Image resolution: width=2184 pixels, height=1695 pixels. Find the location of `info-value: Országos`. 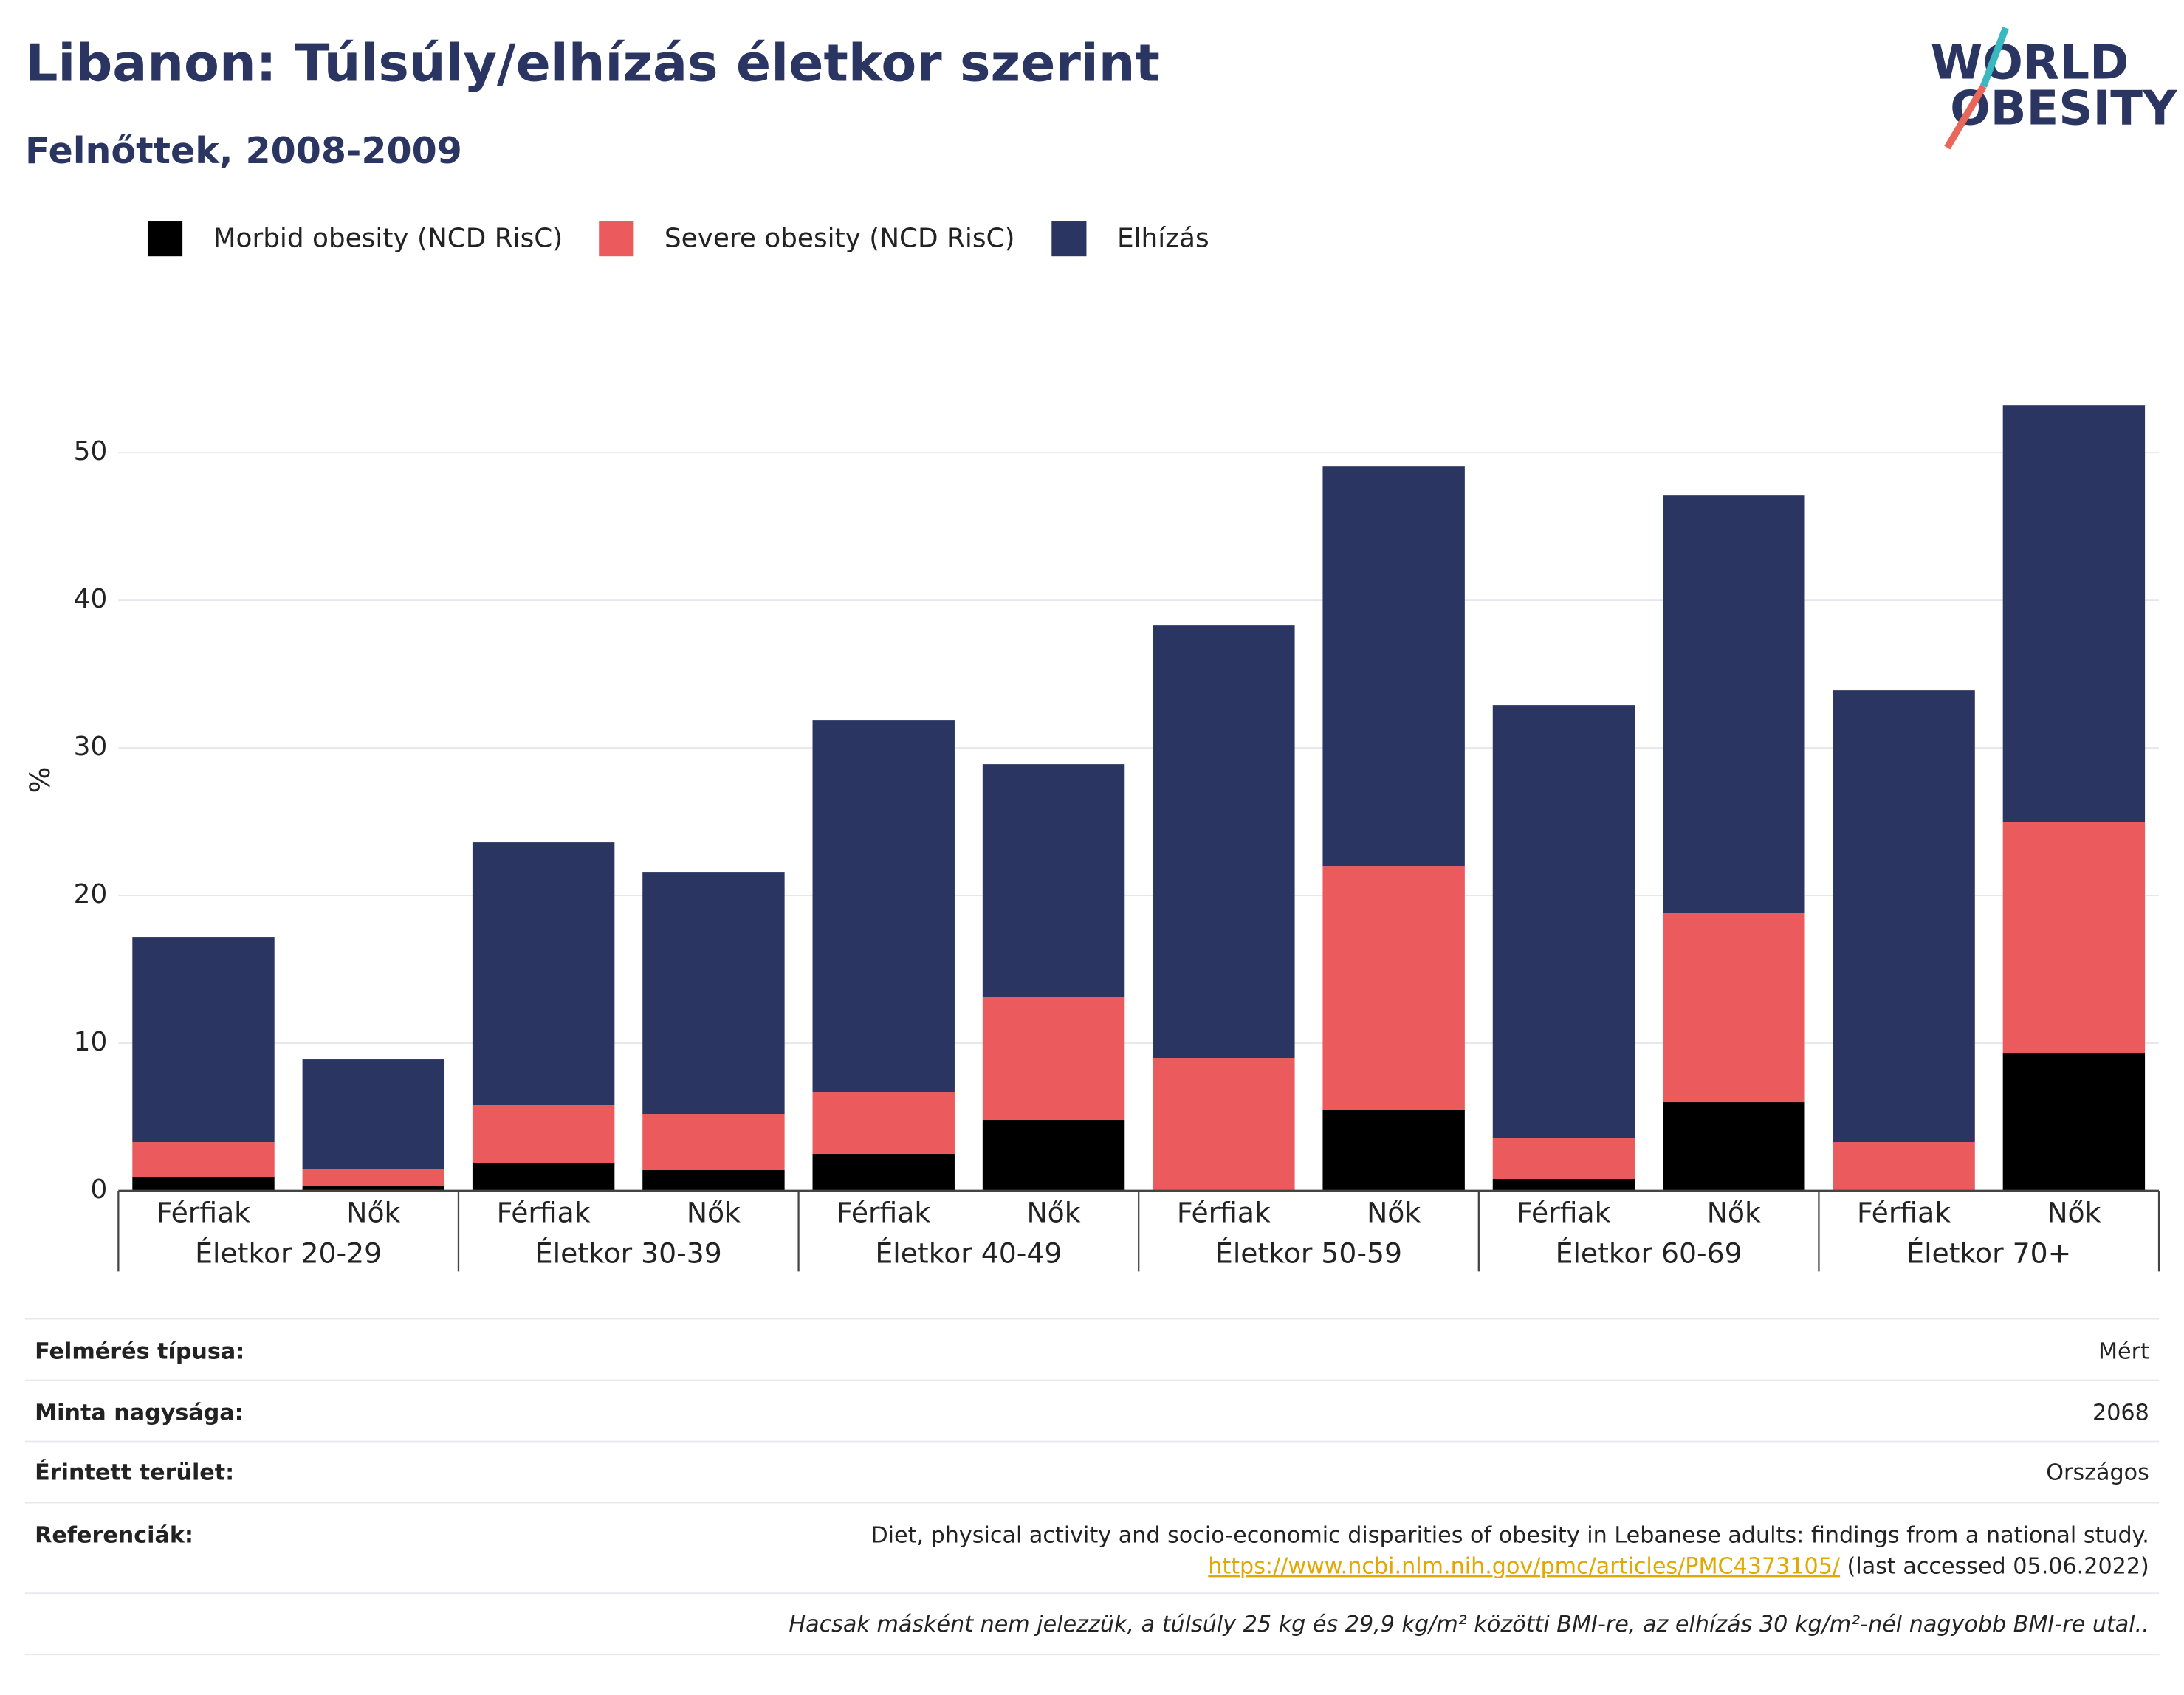

info-value: Országos is located at coordinates (2097, 1472).